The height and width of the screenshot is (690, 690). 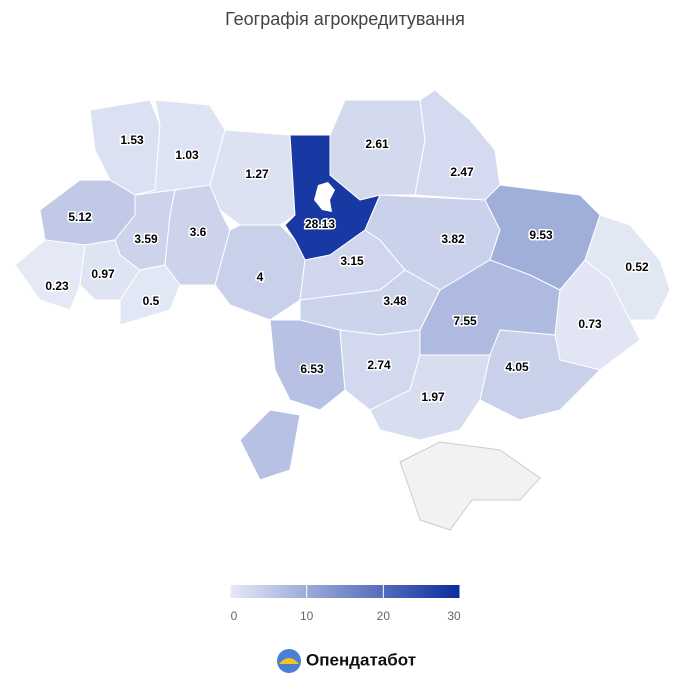 What do you see at coordinates (454, 616) in the screenshot?
I see `legend-tick-label: 30` at bounding box center [454, 616].